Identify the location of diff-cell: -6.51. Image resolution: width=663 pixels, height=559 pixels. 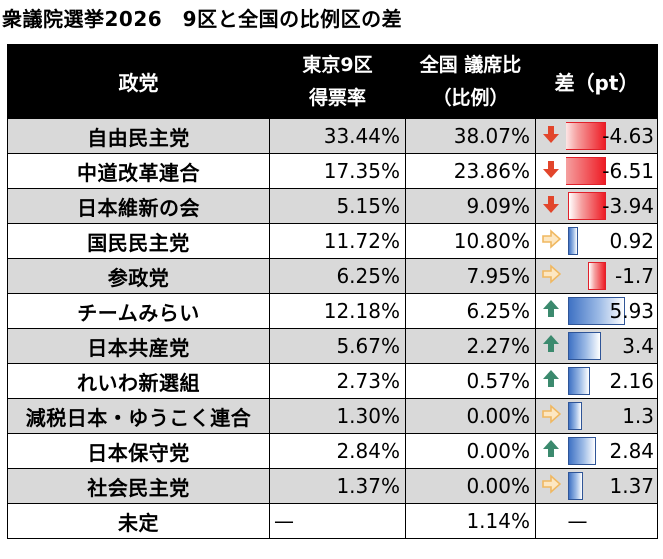
(612, 171).